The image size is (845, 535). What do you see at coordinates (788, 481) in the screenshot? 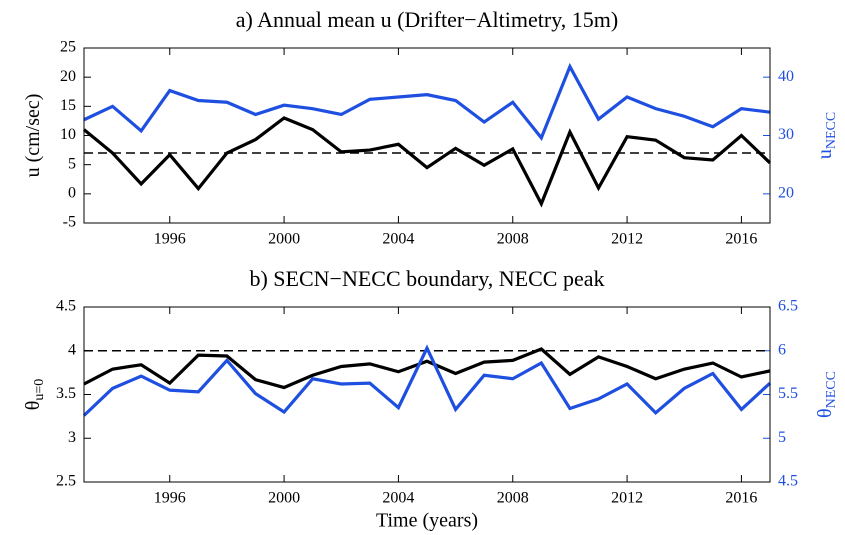
I see `y2-tick-label: 4.5` at bounding box center [788, 481].